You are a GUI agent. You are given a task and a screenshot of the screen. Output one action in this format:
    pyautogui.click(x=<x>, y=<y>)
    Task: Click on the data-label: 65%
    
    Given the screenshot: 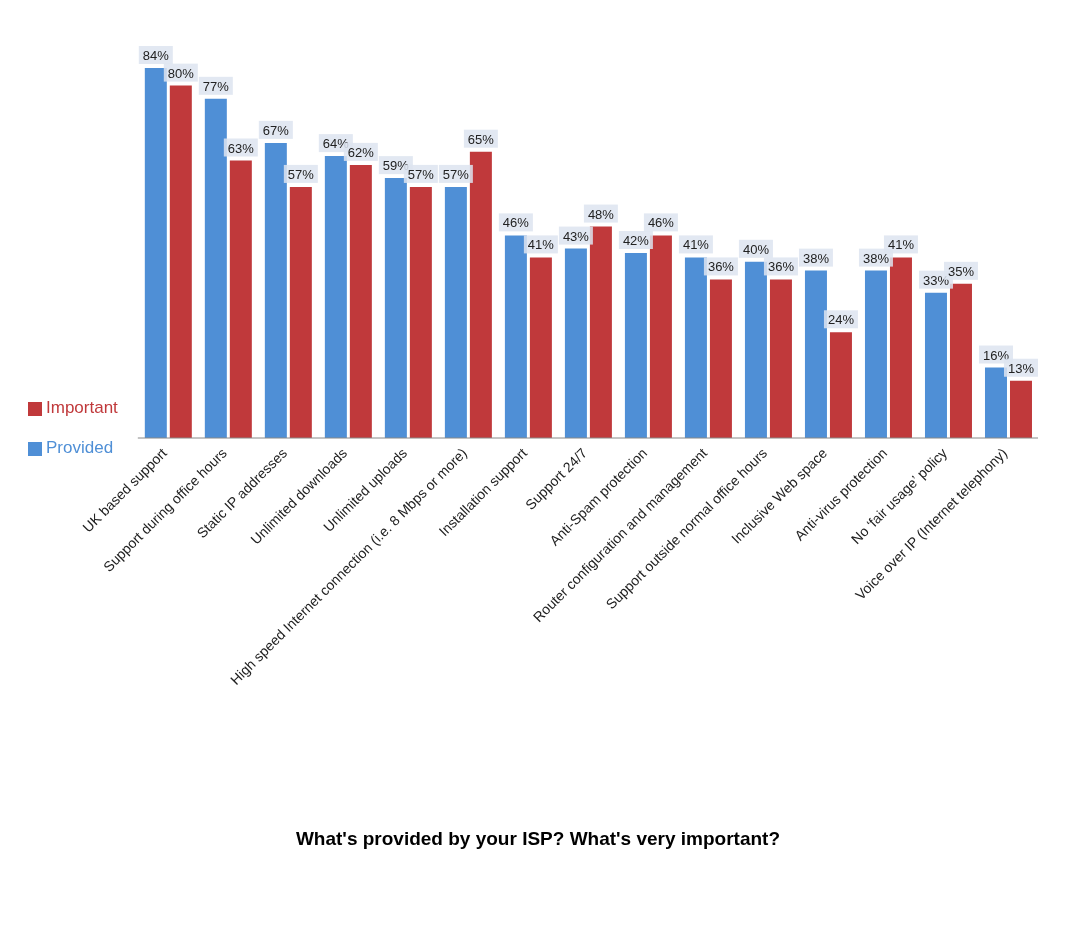 What is the action you would take?
    pyautogui.click(x=481, y=139)
    